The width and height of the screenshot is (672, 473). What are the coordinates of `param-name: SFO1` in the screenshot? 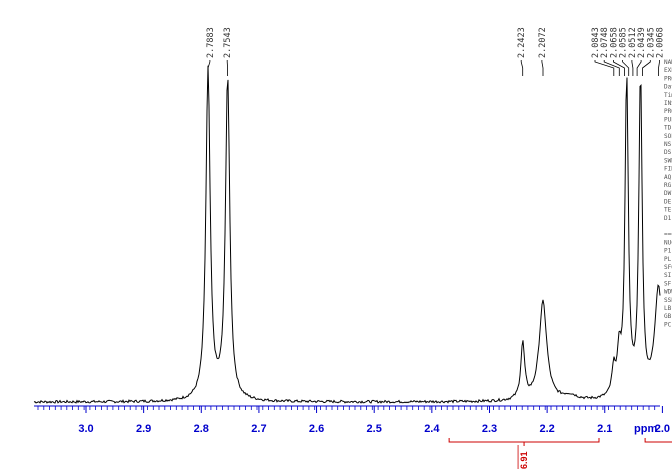 It's located at (668, 267).